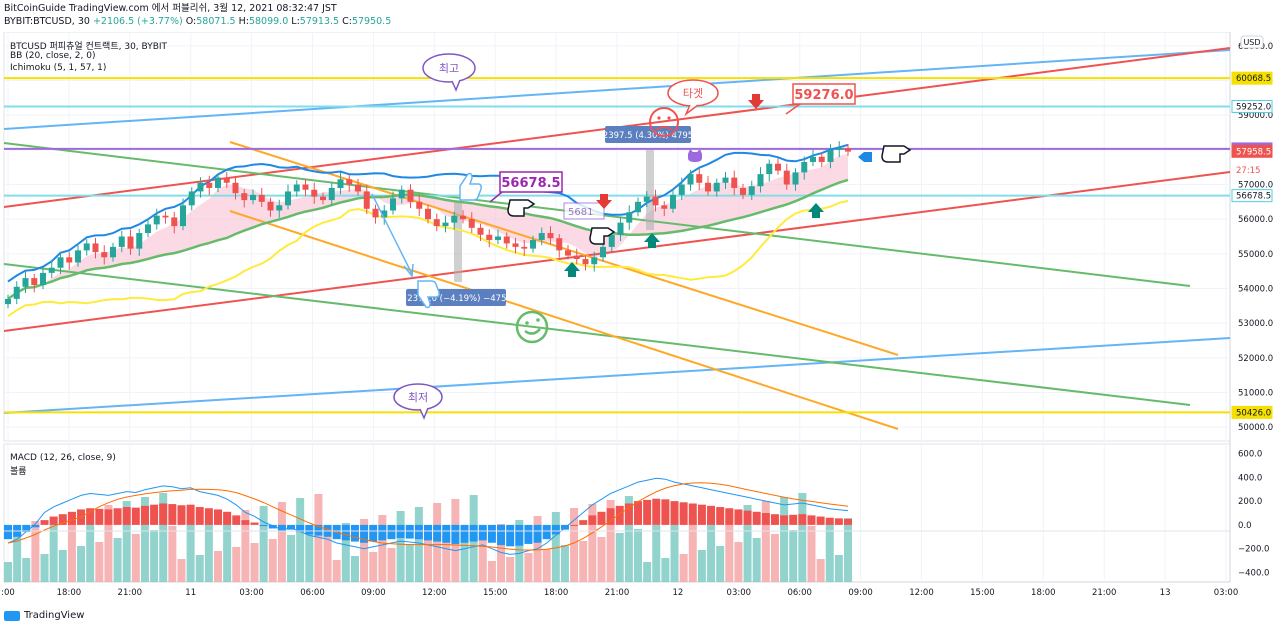 This screenshot has width=1280, height=628. I want to click on target-price-callout: 59276.0, so click(820, 99).